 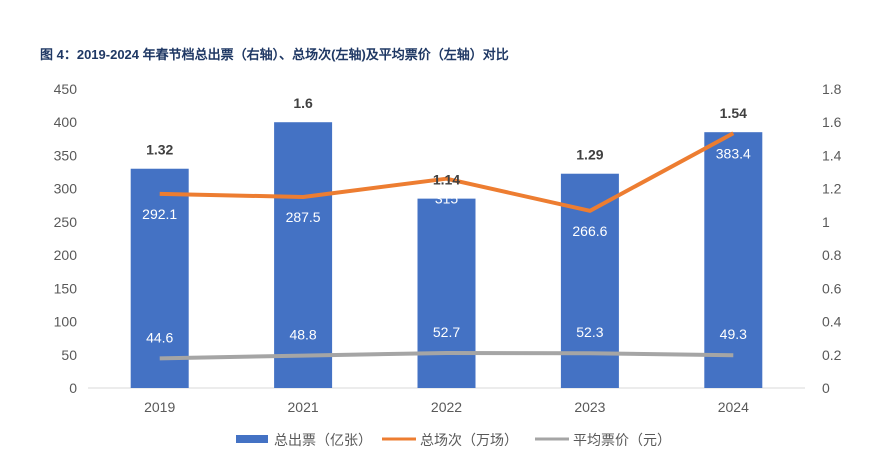 What do you see at coordinates (252, 439) in the screenshot?
I see `legend-swatch` at bounding box center [252, 439].